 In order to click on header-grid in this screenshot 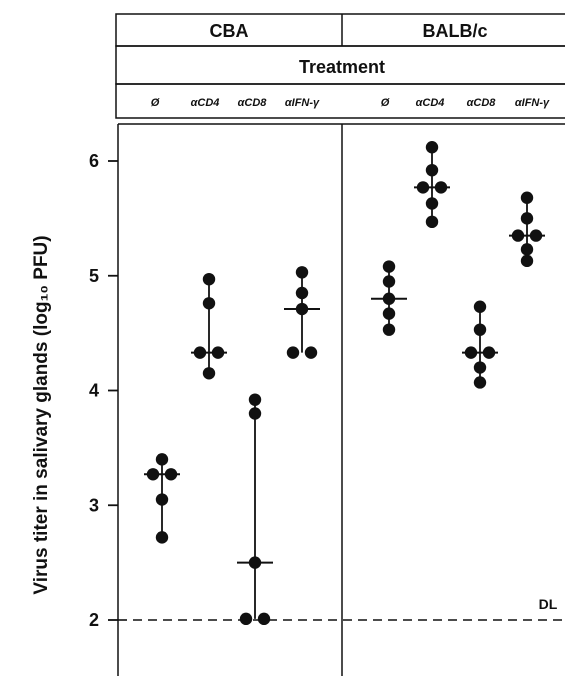, I will do `click(340, 66)`.